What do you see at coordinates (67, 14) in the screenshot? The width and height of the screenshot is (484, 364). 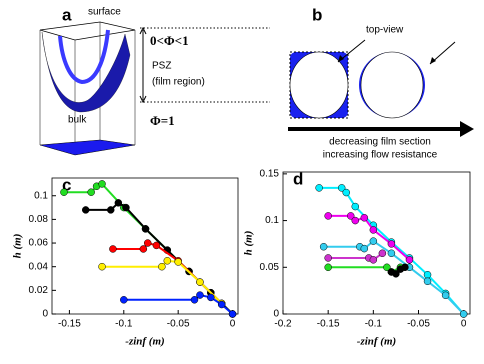 I see `panel-label: a` at bounding box center [67, 14].